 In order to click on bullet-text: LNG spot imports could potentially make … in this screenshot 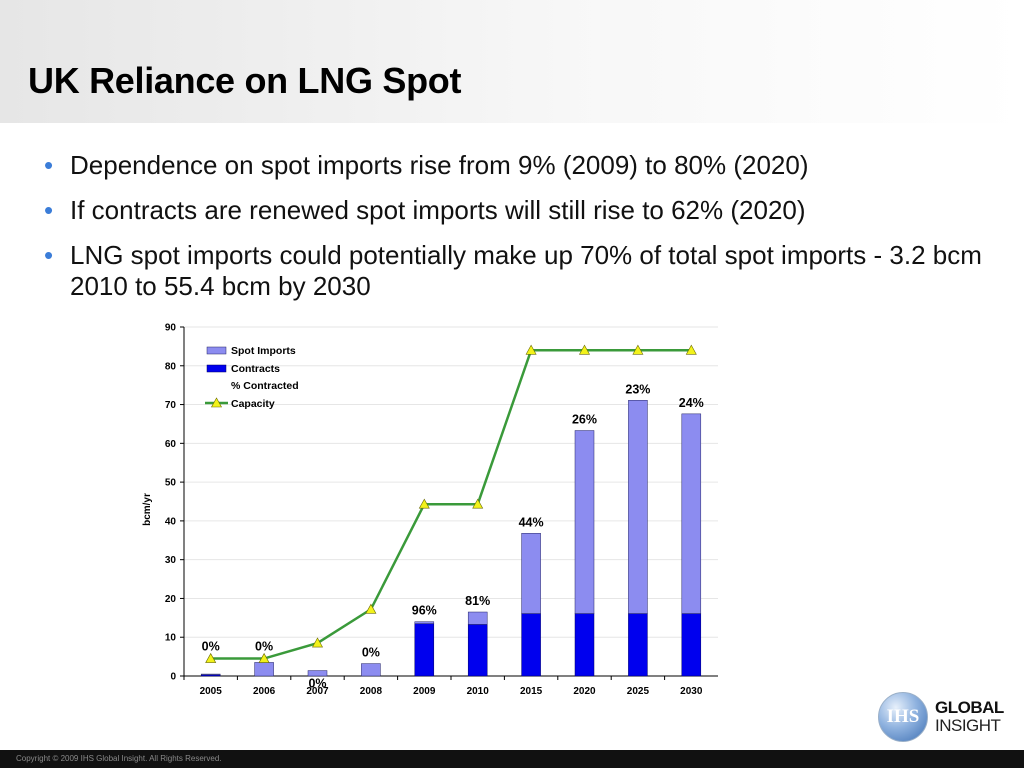, I will do `click(526, 270)`.